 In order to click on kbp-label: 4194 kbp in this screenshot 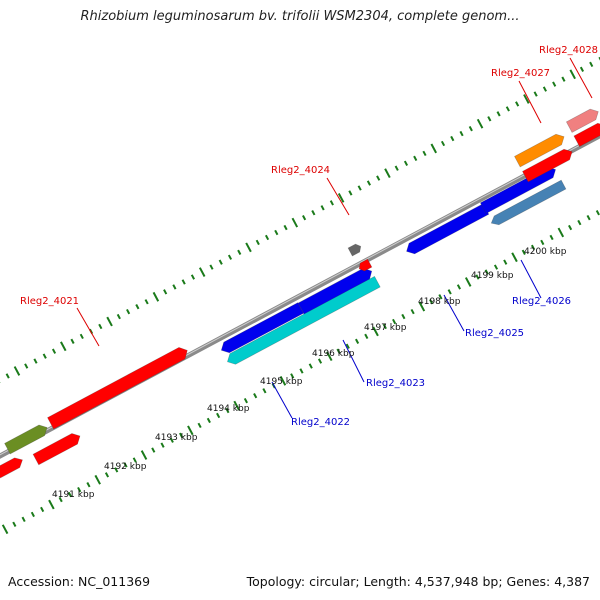, I will do `click(228, 409)`.